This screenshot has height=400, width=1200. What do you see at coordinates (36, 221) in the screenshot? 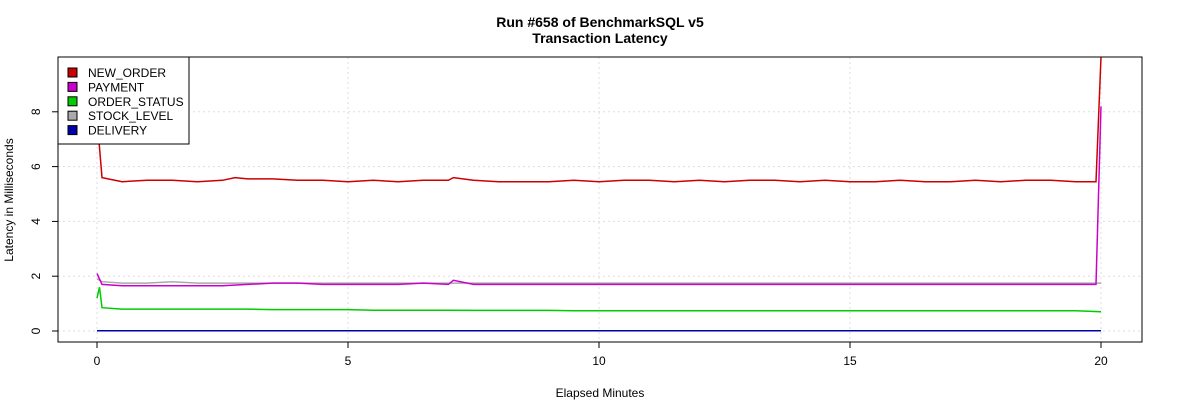
I see `y-tick-label: 4` at bounding box center [36, 221].